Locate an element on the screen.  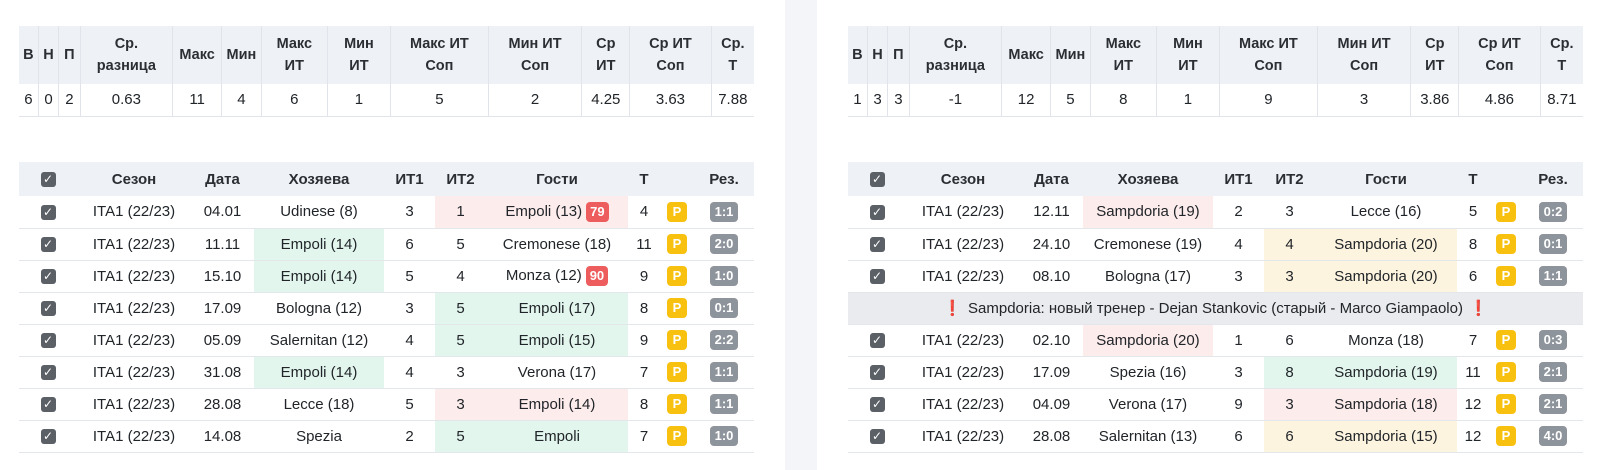
stats-header-cell: Ср. разница is located at coordinates (956, 55).